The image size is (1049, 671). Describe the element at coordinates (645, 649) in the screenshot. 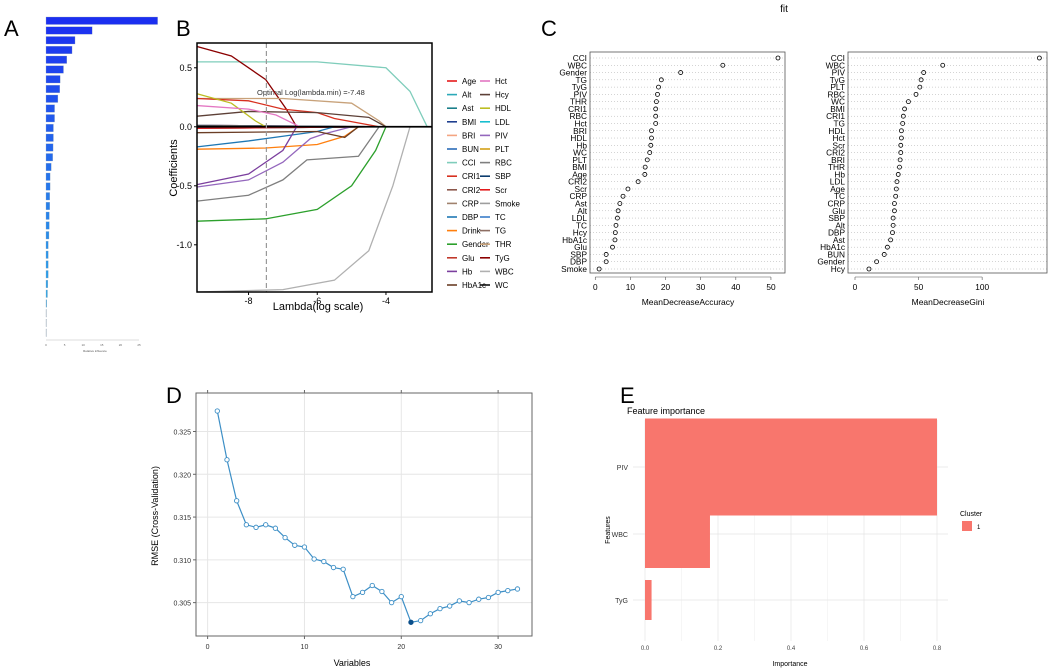

I see `e-xtick-label: 0.0` at that location.